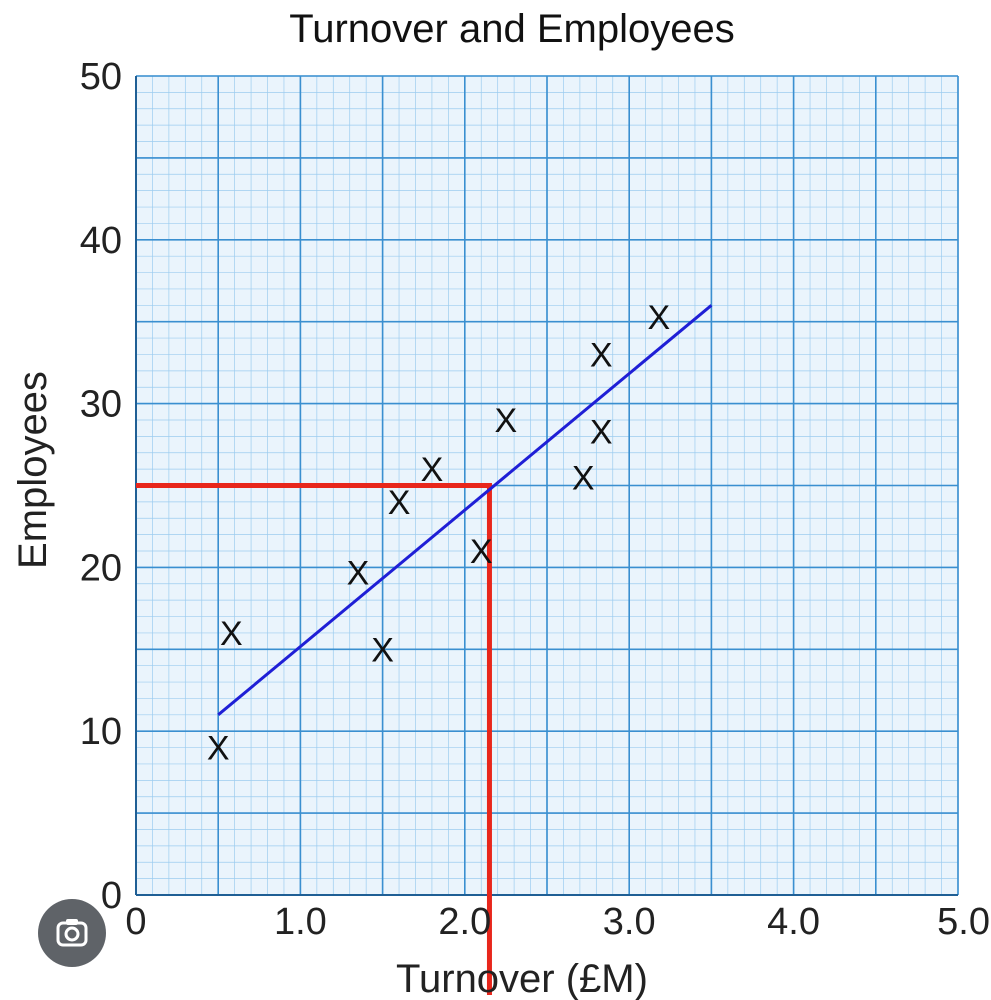  What do you see at coordinates (101, 568) in the screenshot?
I see `y-tick-label: 20` at bounding box center [101, 568].